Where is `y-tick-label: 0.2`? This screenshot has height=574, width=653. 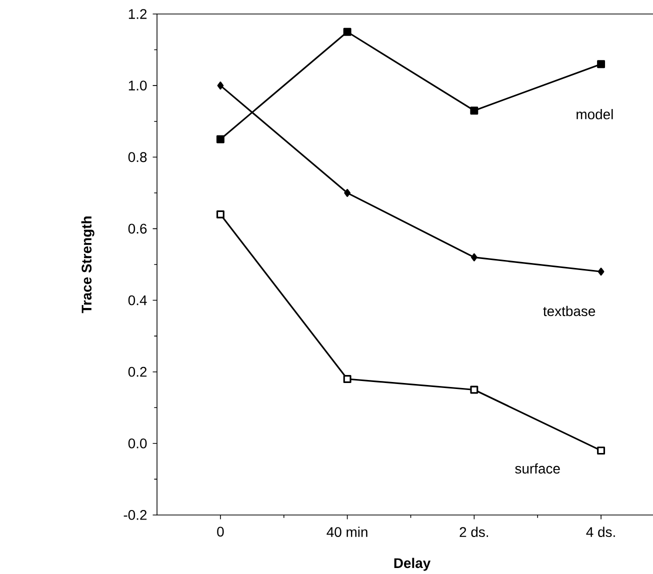
y-tick-label: 0.2 is located at coordinates (137, 371).